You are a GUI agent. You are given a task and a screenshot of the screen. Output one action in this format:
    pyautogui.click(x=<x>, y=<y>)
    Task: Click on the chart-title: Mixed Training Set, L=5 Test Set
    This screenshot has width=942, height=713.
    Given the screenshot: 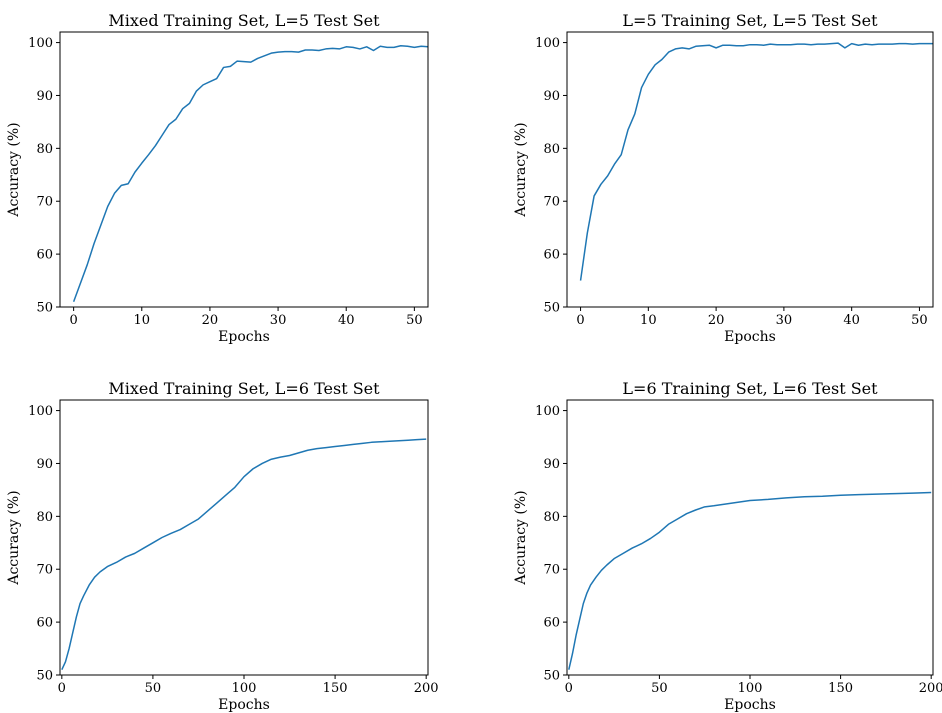 What is the action you would take?
    pyautogui.click(x=244, y=20)
    